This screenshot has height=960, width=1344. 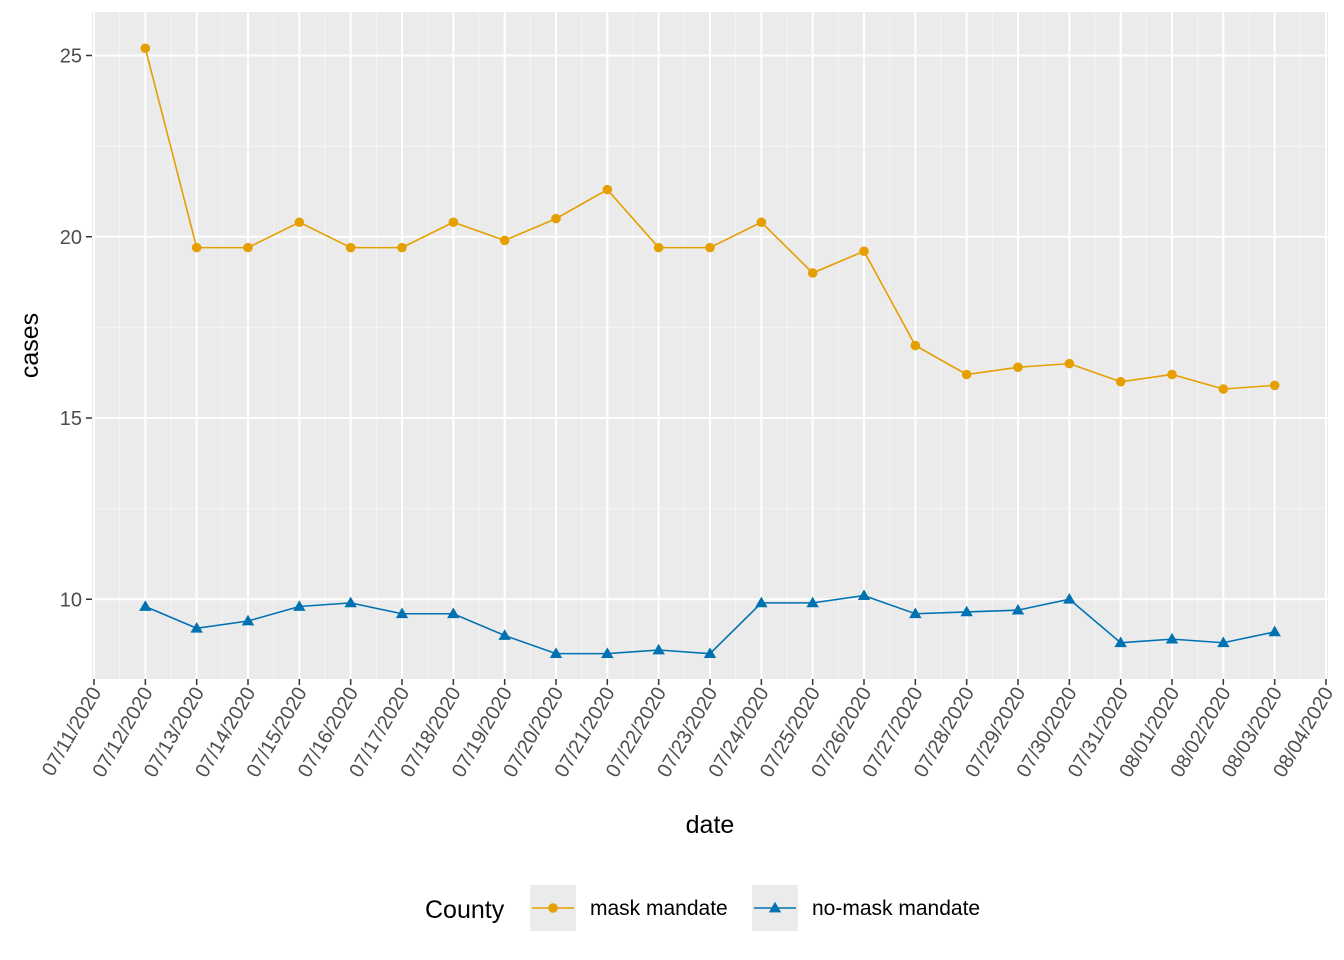 I want to click on legend: County mask mandate no-mask mandate, so click(x=702, y=908).